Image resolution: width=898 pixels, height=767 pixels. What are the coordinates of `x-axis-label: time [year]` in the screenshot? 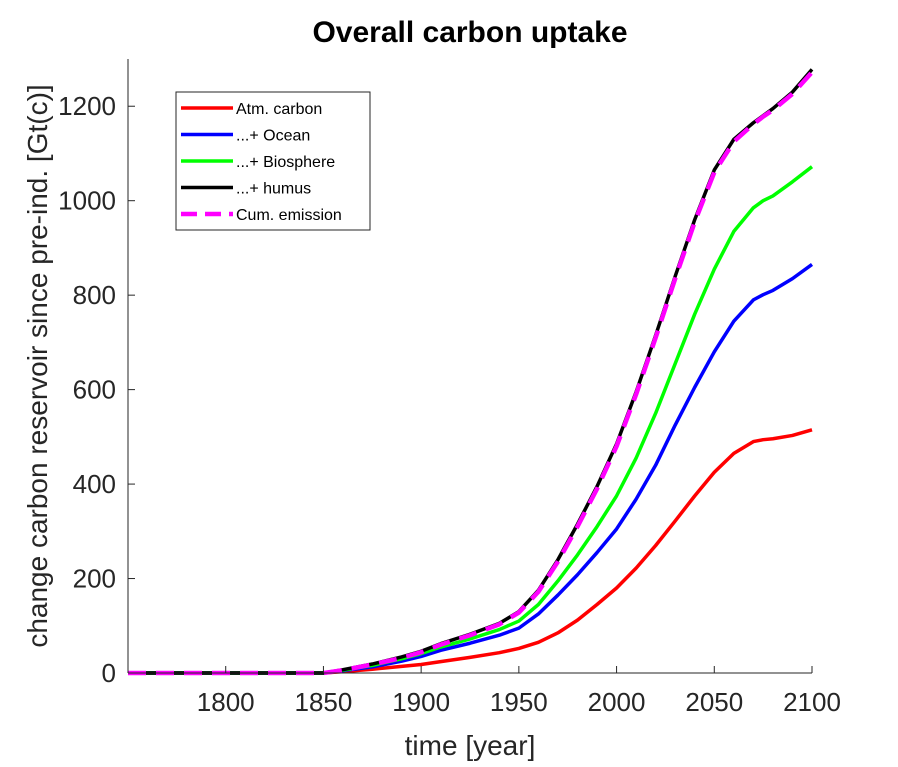 It's located at (470, 745).